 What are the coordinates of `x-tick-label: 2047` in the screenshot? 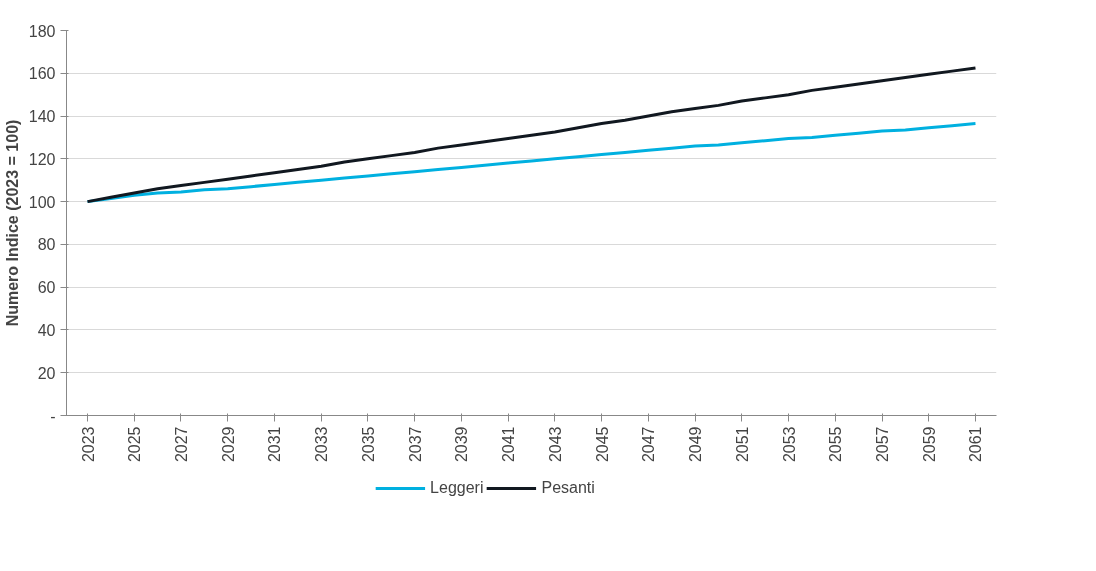 It's located at (649, 444).